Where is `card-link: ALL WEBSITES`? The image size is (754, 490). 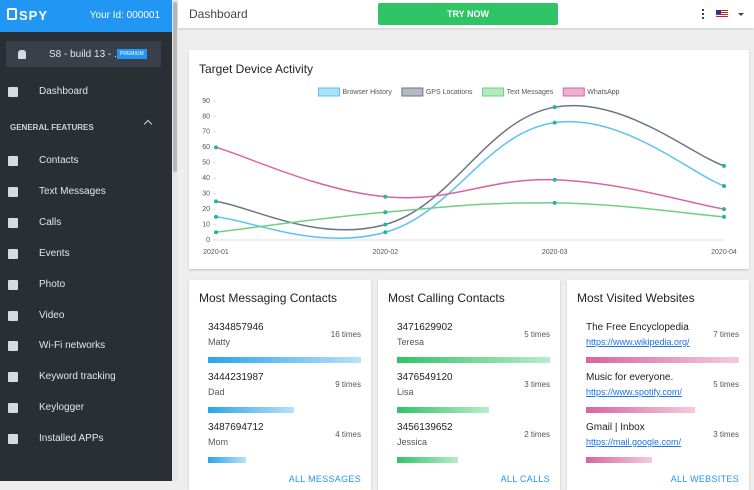 card-link: ALL WEBSITES is located at coordinates (704, 479).